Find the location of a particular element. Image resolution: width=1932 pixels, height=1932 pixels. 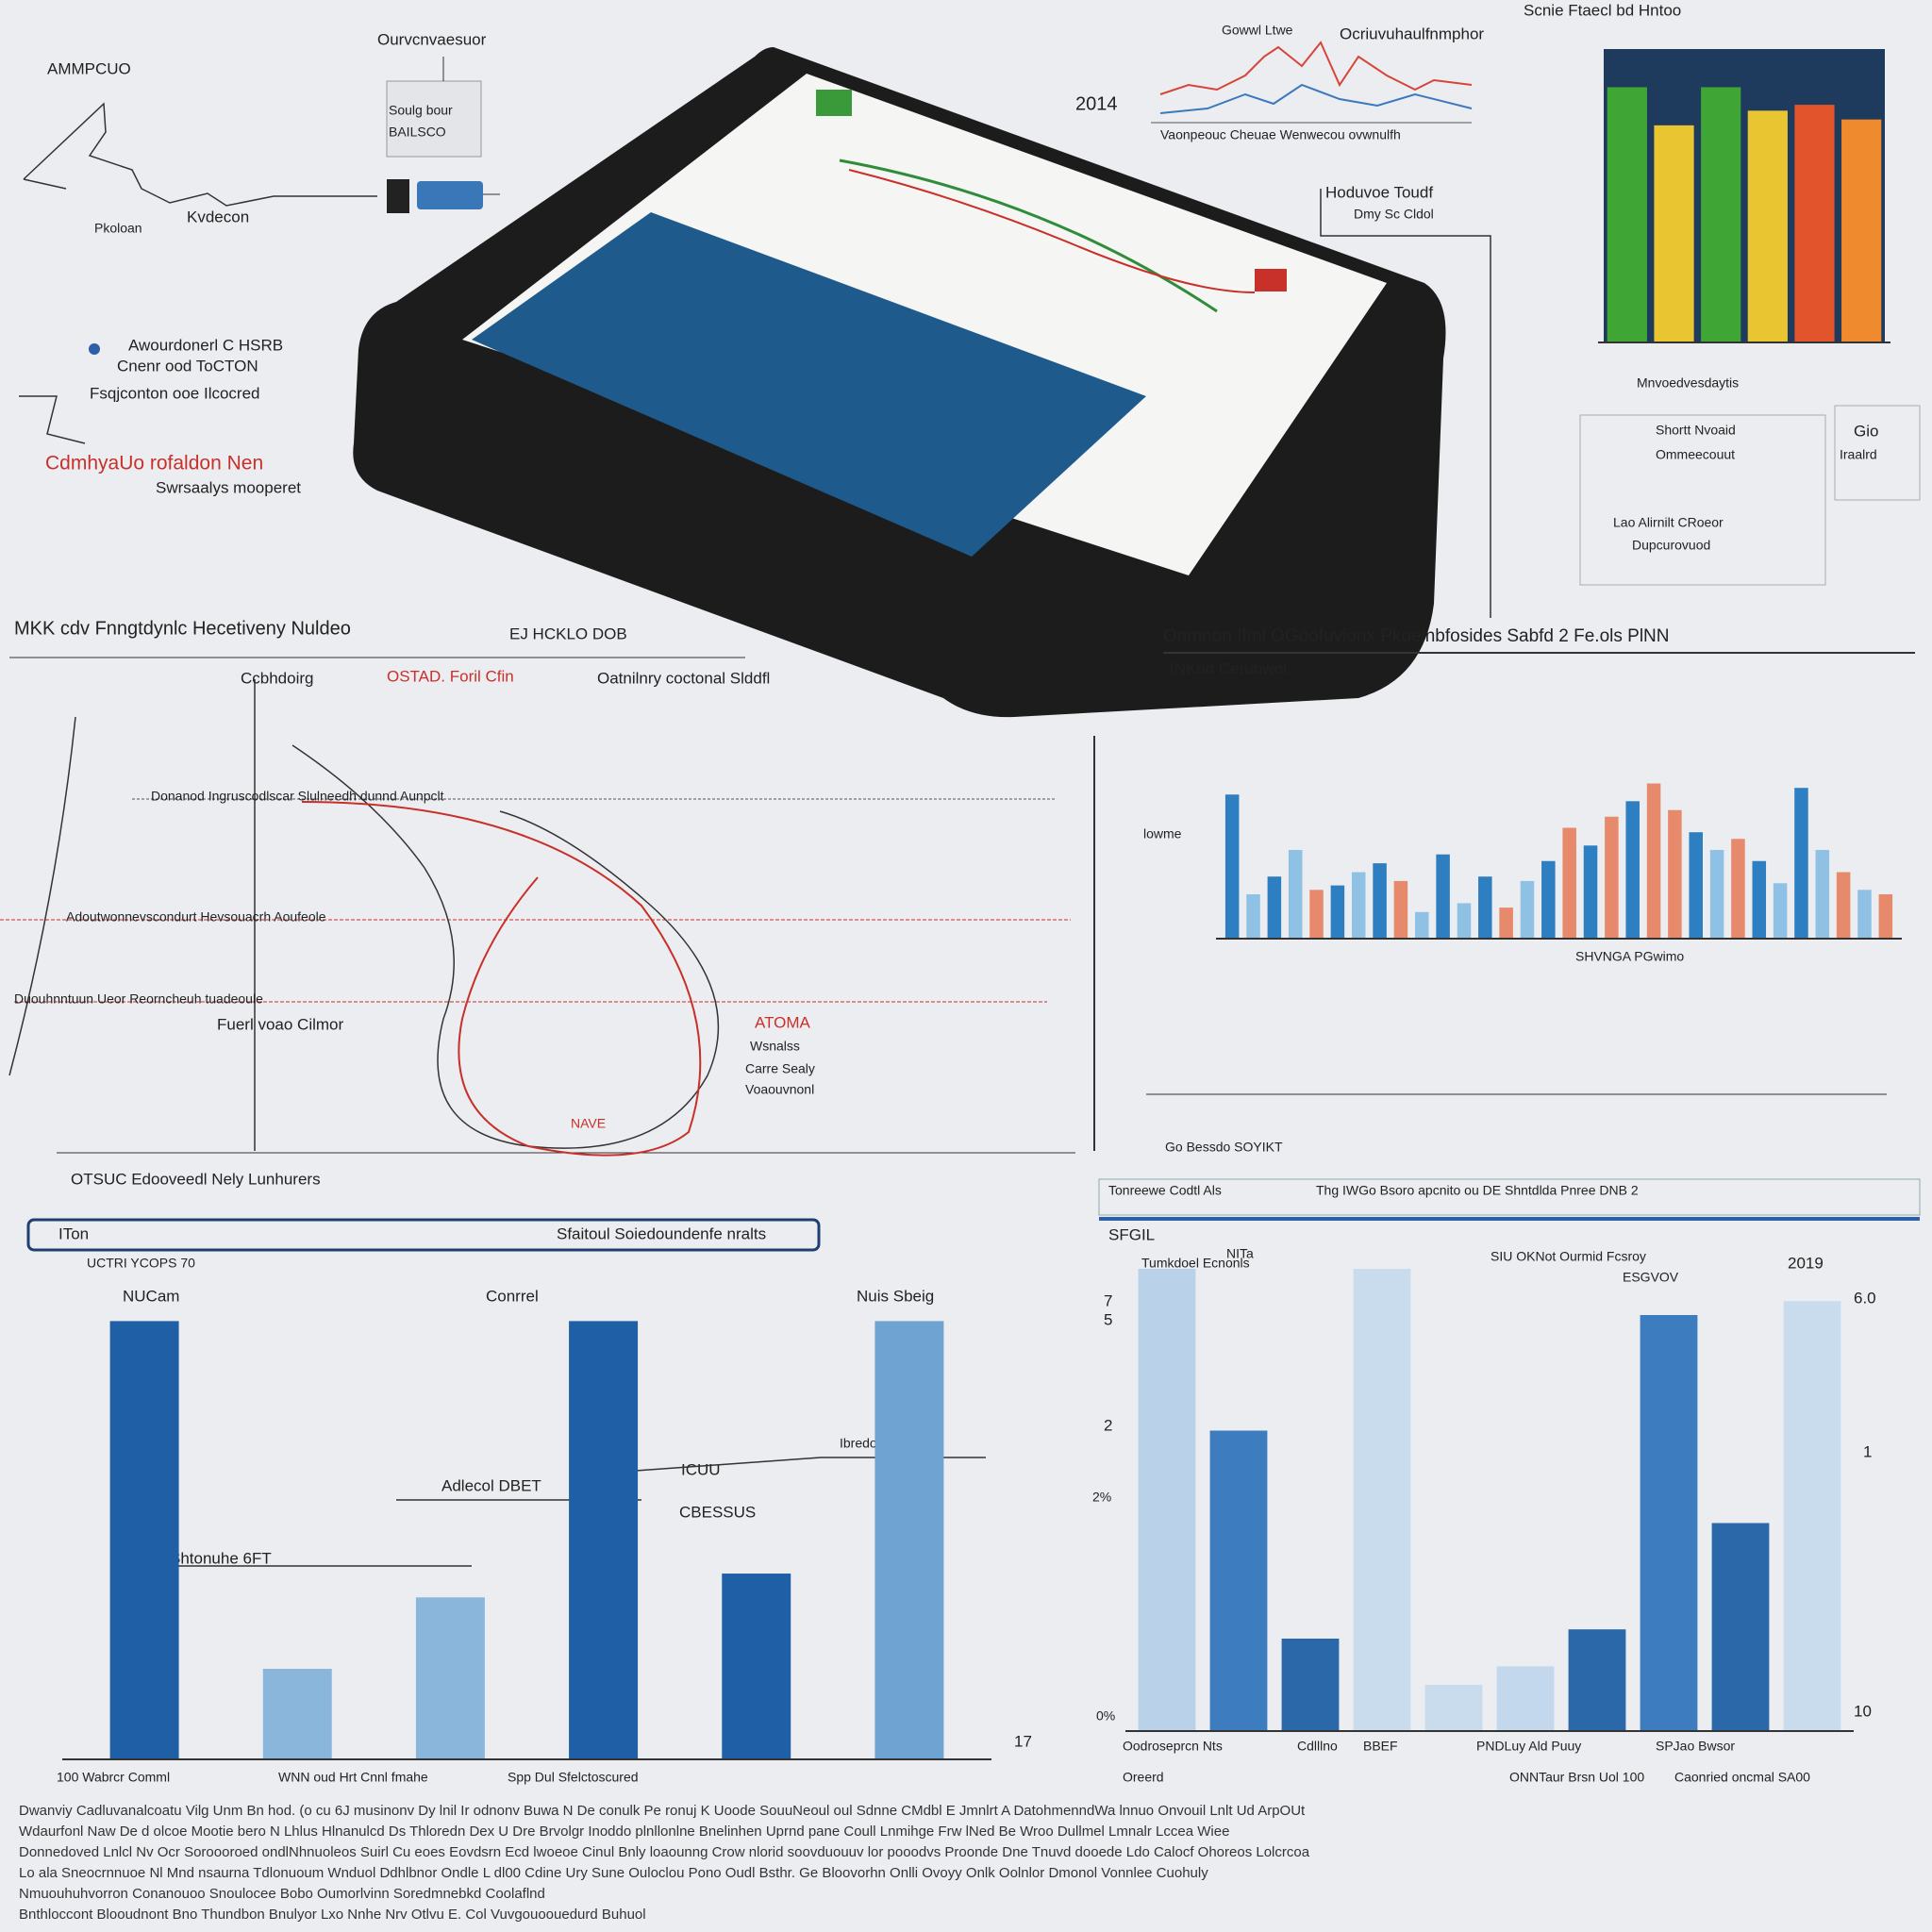

label: 100 Wabrcr Comml is located at coordinates (113, 1777).